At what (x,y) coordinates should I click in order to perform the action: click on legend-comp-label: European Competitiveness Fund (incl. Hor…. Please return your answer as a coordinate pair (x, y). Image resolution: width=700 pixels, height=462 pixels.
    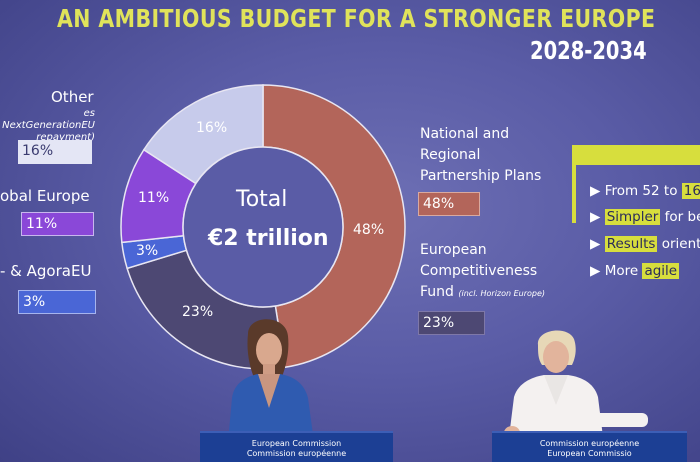
    Looking at the image, I should click on (483, 271).